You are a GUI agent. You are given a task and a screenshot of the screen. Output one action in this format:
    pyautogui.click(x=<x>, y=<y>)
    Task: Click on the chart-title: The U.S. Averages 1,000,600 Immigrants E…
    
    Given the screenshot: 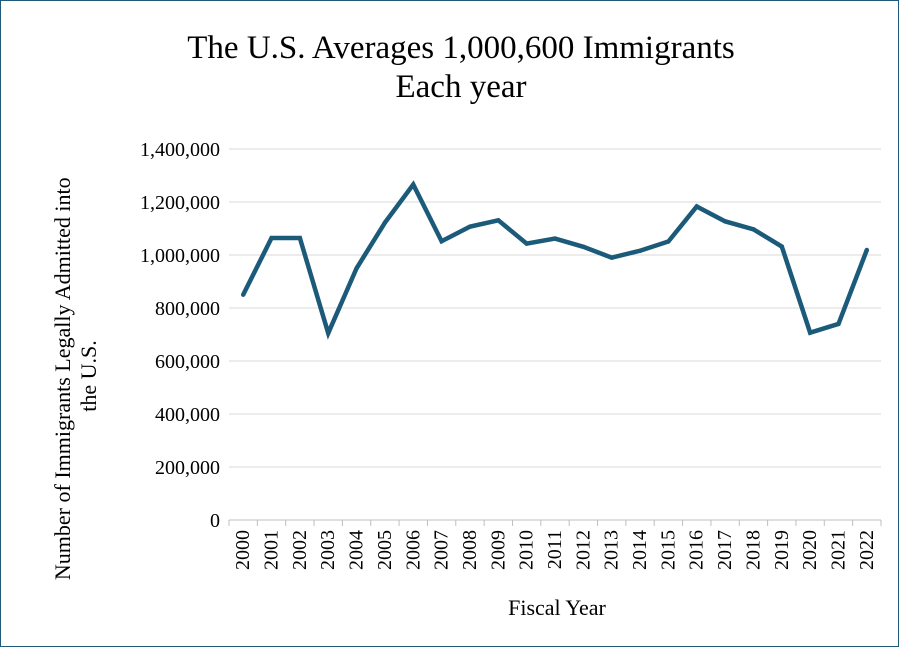 What is the action you would take?
    pyautogui.click(x=449, y=68)
    